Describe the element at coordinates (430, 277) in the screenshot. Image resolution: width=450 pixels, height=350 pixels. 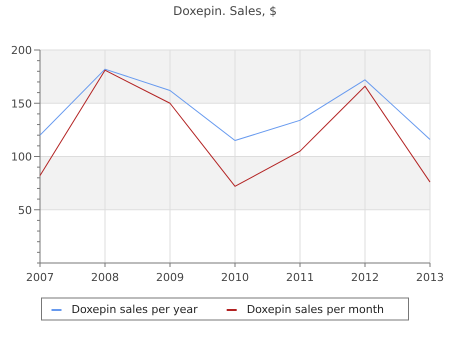
I see `x-tick-label: 2013` at that location.